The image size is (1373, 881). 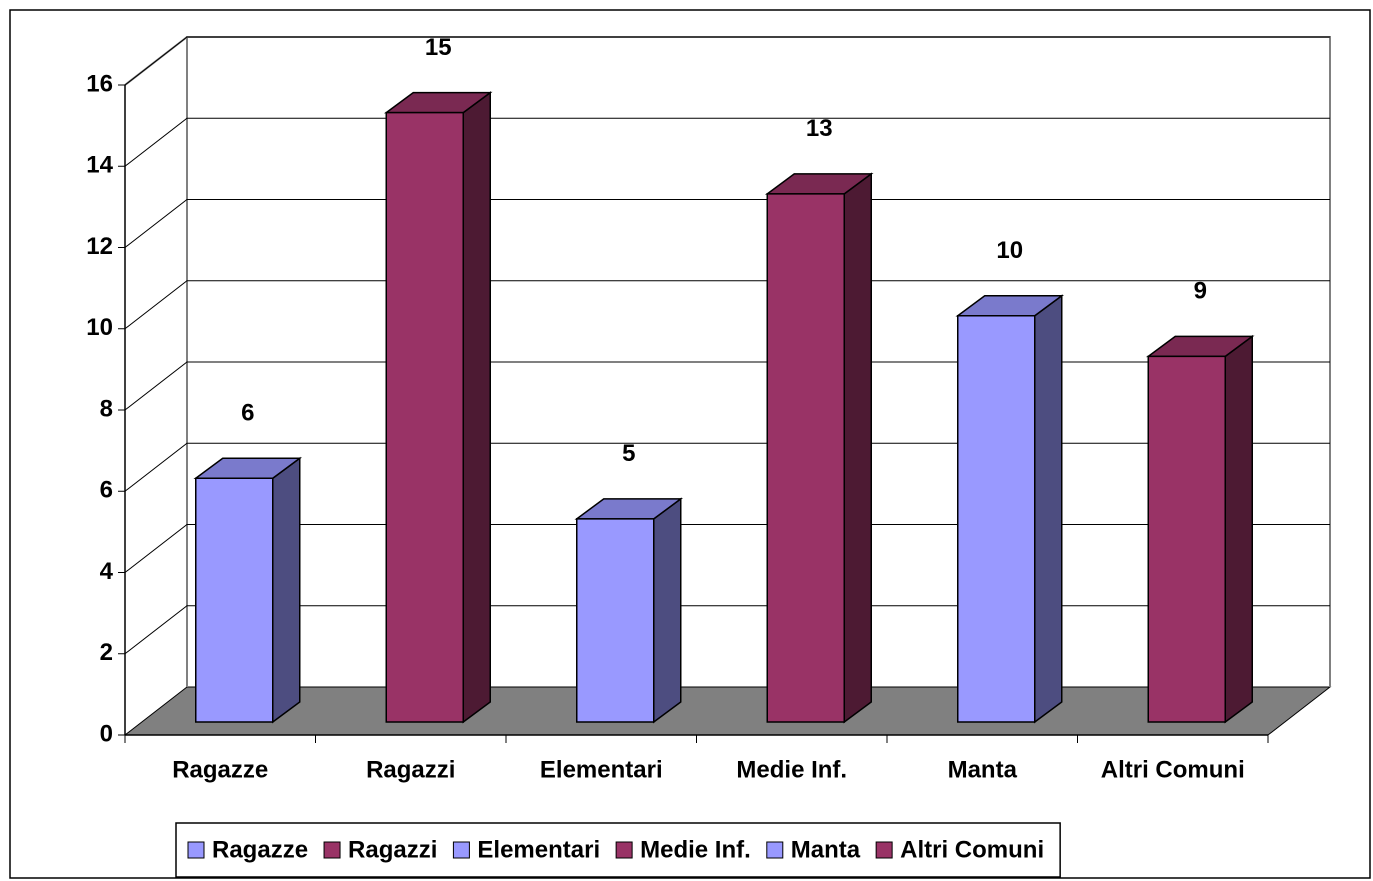 What do you see at coordinates (1009, 250) in the screenshot?
I see `data-label: 10` at bounding box center [1009, 250].